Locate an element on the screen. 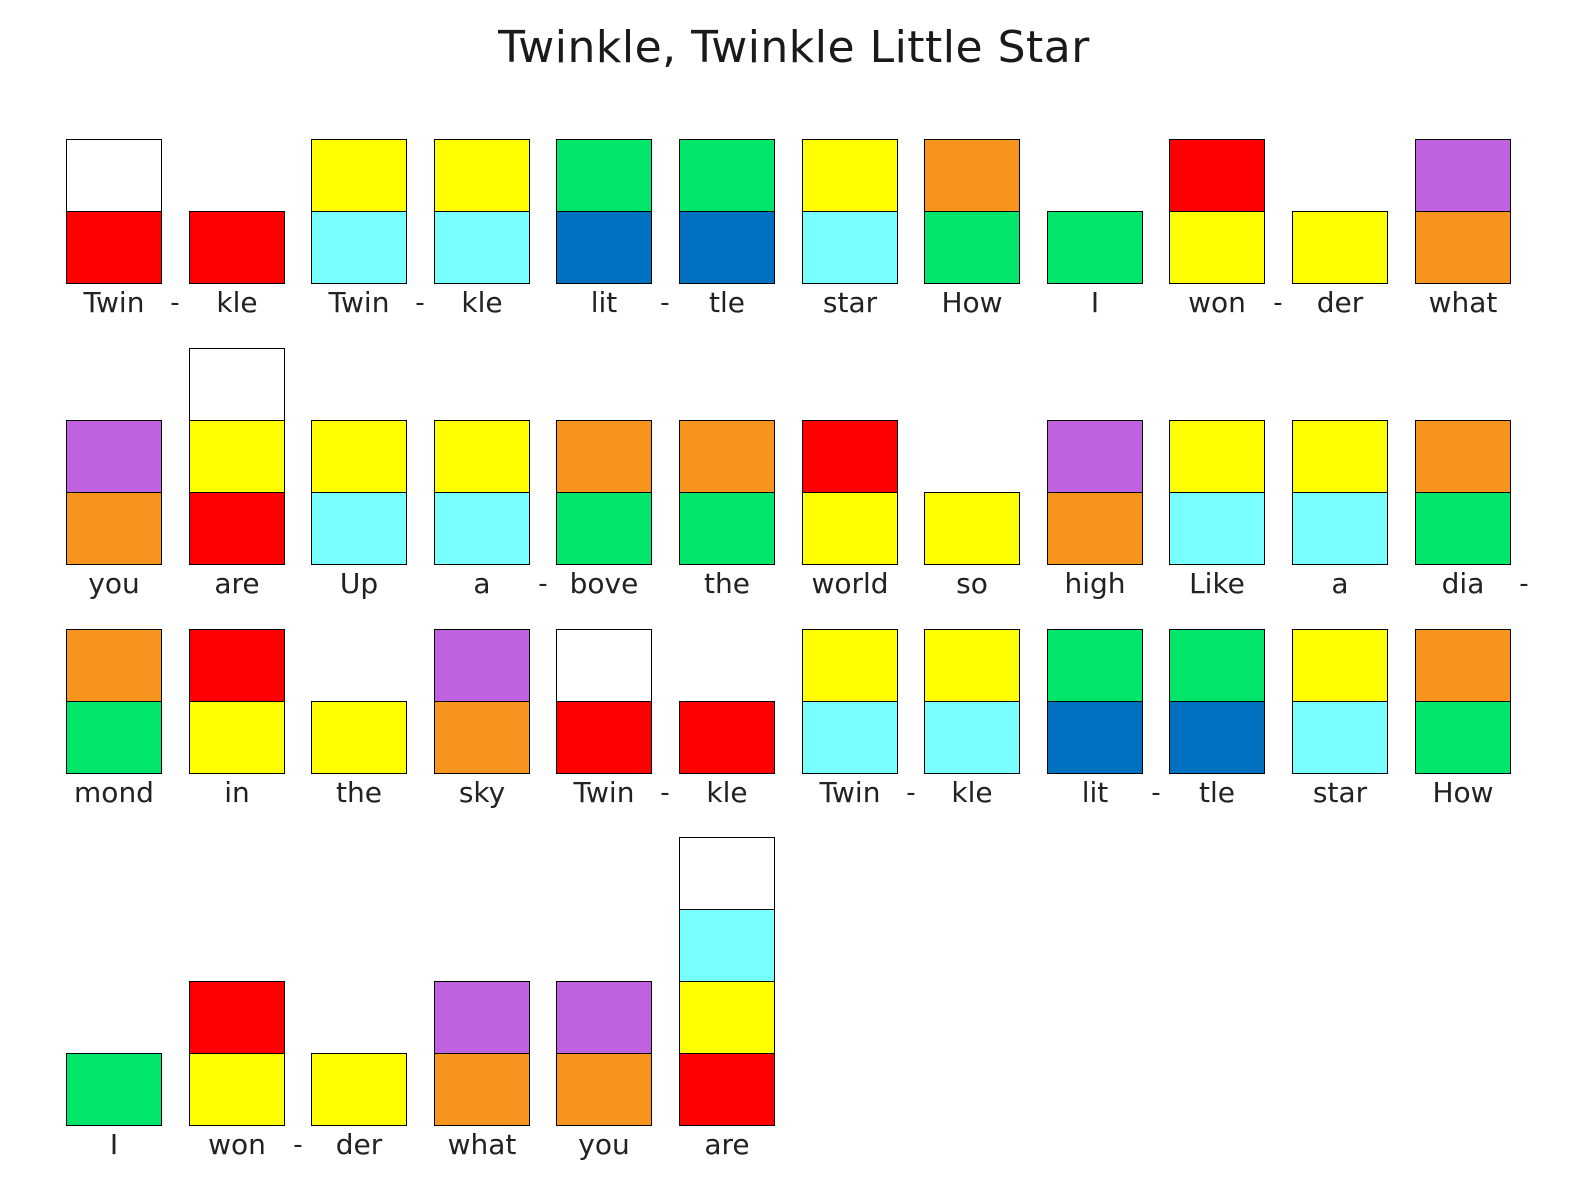  syllable-label: sky is located at coordinates (482, 792).